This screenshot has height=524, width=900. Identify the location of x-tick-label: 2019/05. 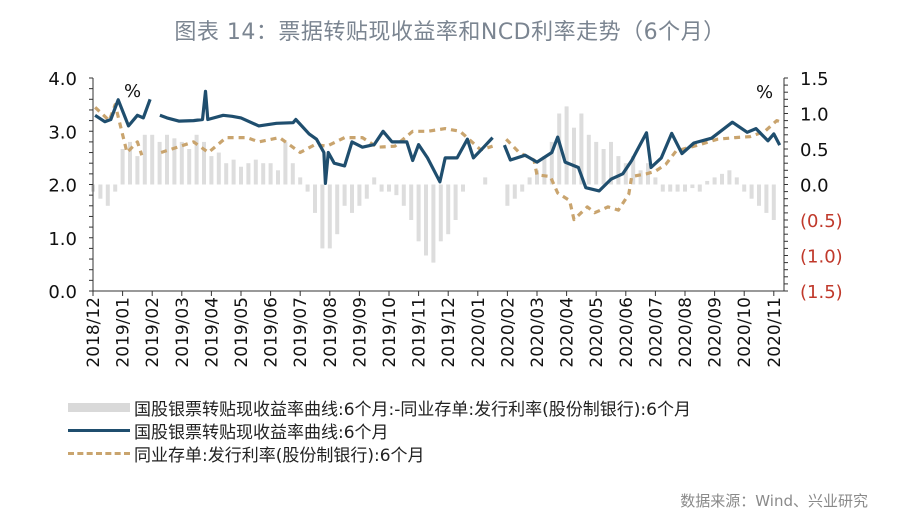
(242, 332).